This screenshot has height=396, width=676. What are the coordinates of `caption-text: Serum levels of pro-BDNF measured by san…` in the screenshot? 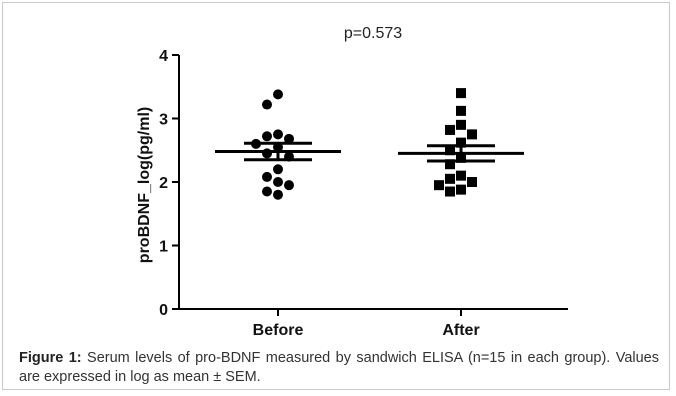 It's located at (339, 367).